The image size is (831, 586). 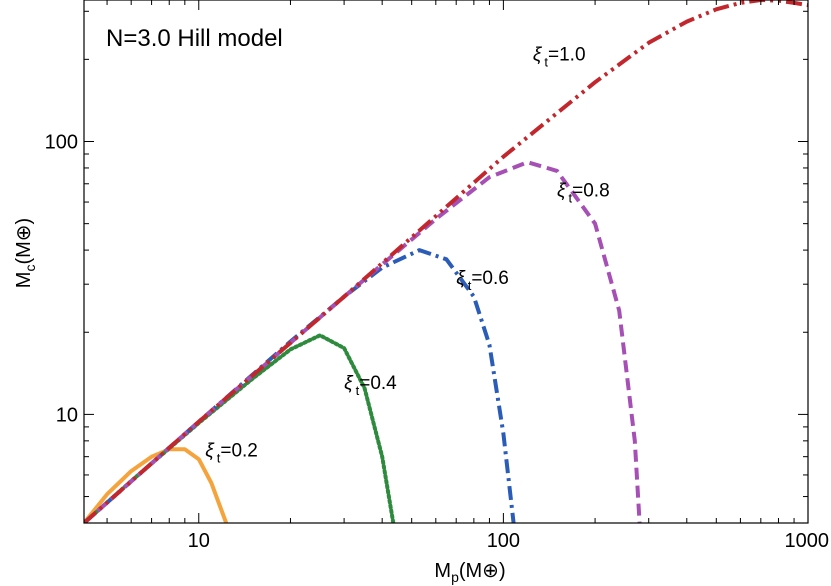 What do you see at coordinates (370, 385) in the screenshot?
I see `series-label-1: ξ t=0.4` at bounding box center [370, 385].